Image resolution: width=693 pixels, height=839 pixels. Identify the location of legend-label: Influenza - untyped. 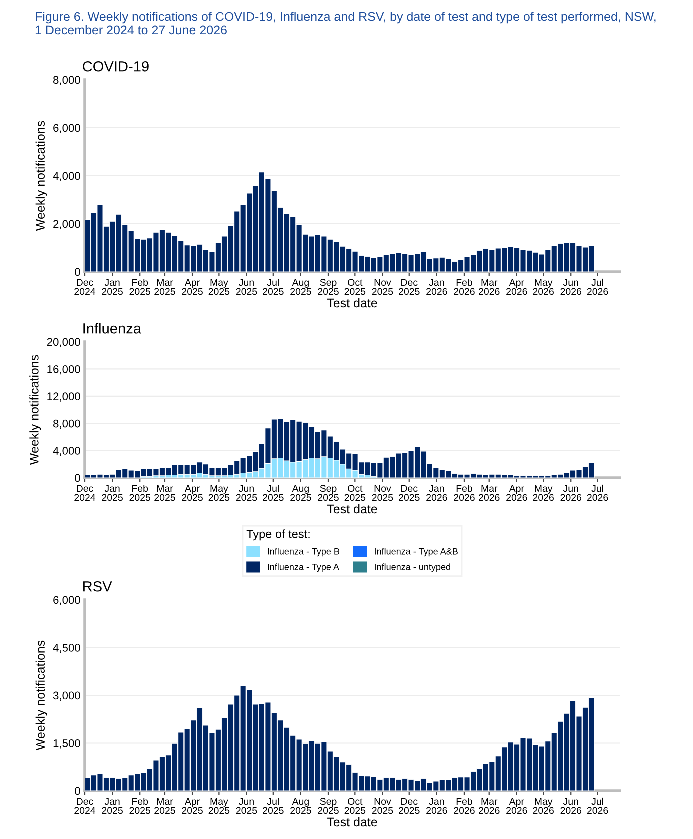
(412, 568).